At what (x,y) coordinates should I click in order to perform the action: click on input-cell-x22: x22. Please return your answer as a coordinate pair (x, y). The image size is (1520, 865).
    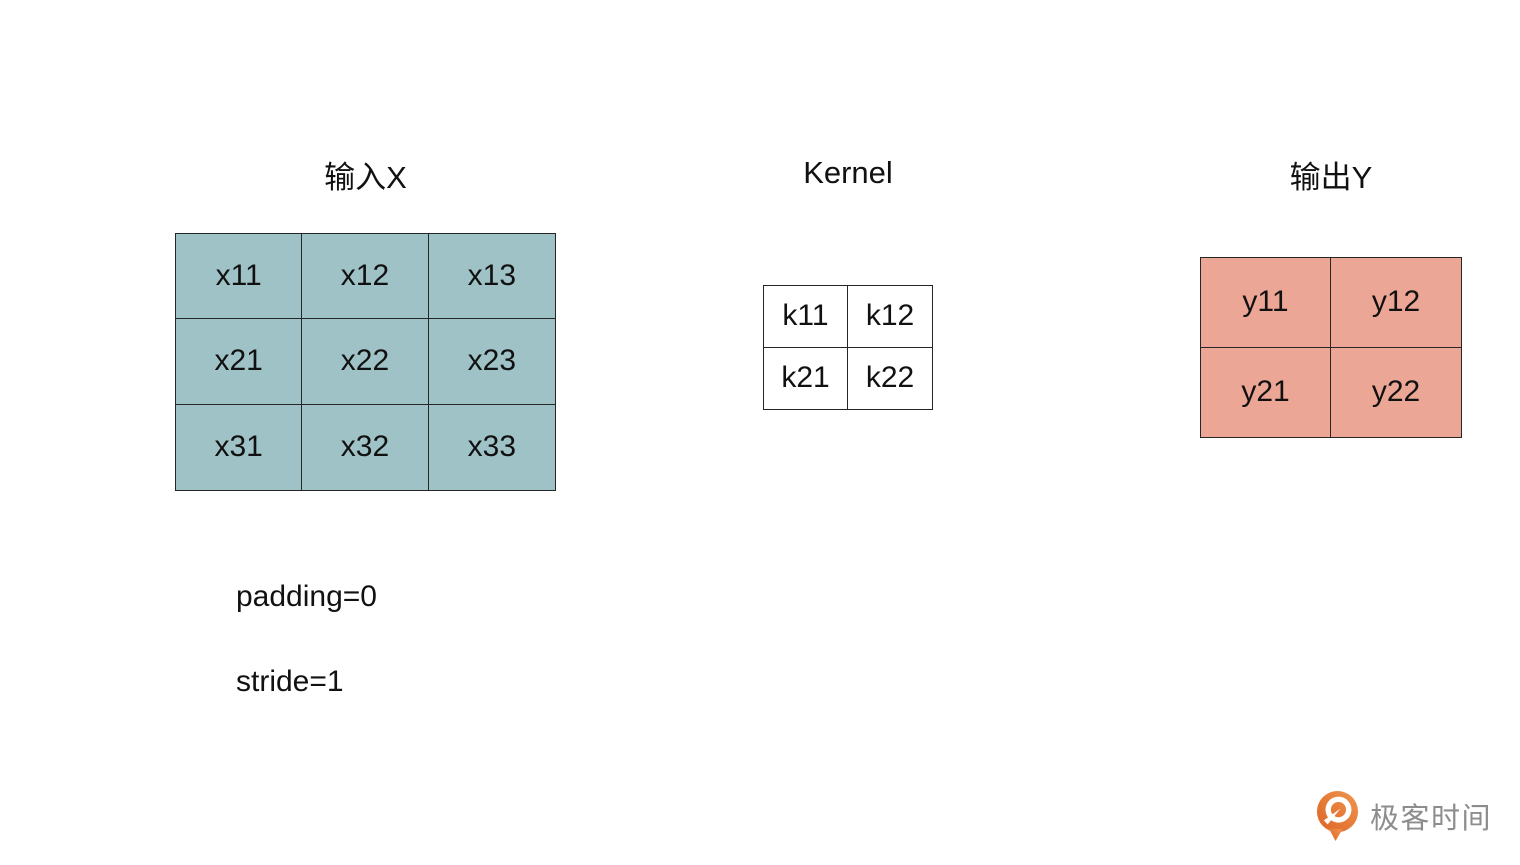
    Looking at the image, I should click on (365, 362).